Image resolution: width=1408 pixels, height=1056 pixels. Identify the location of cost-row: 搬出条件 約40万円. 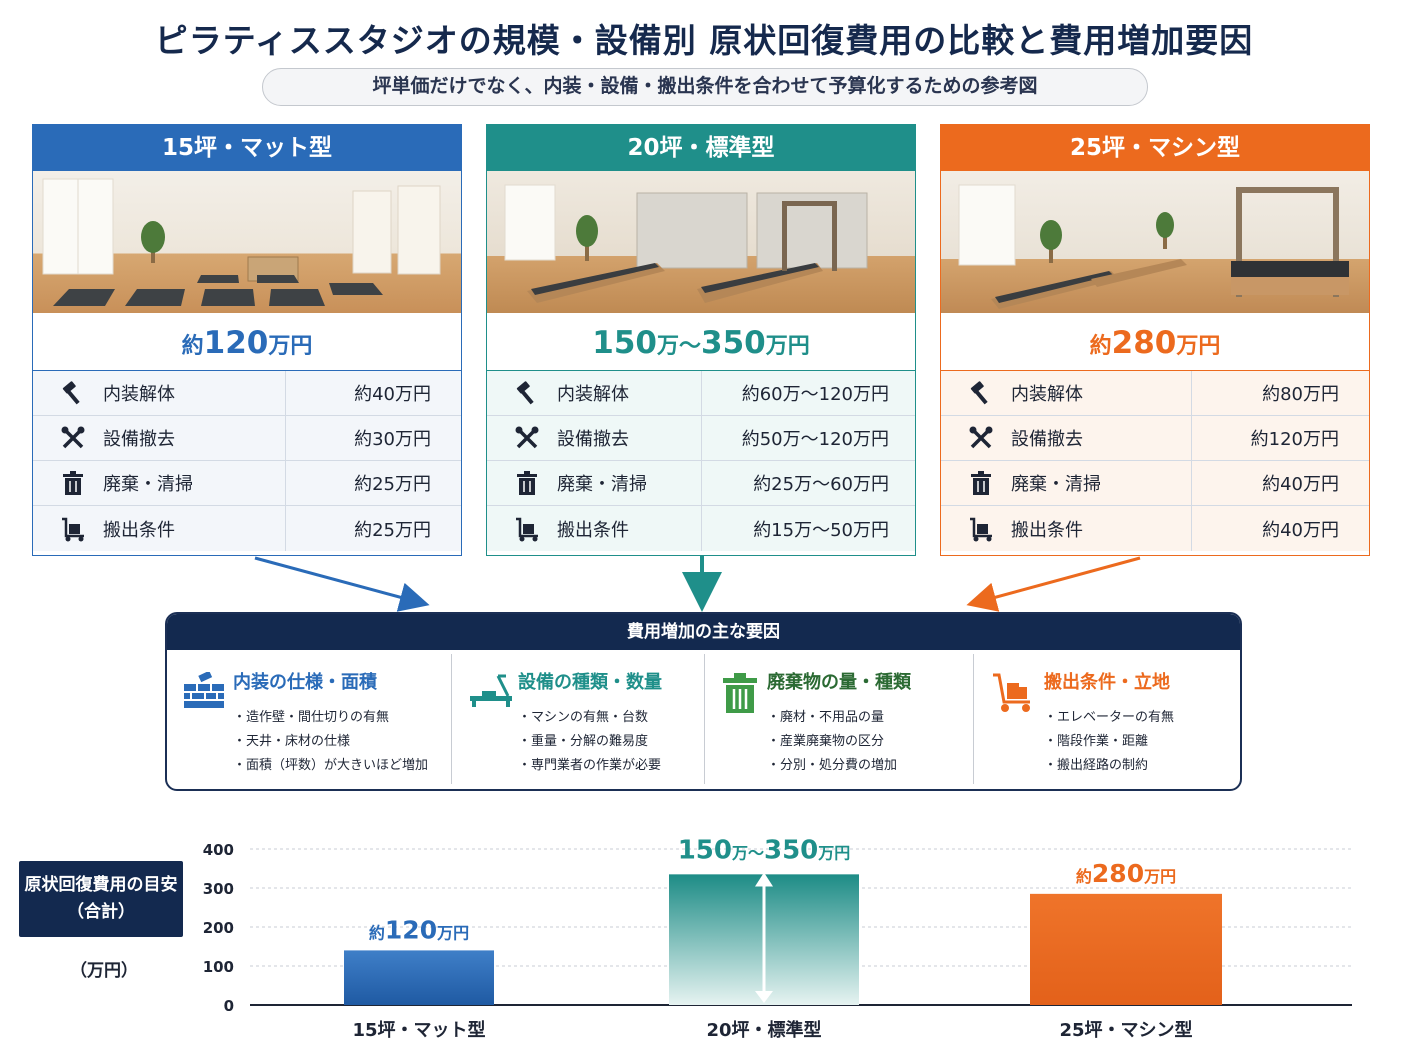
(1155, 528).